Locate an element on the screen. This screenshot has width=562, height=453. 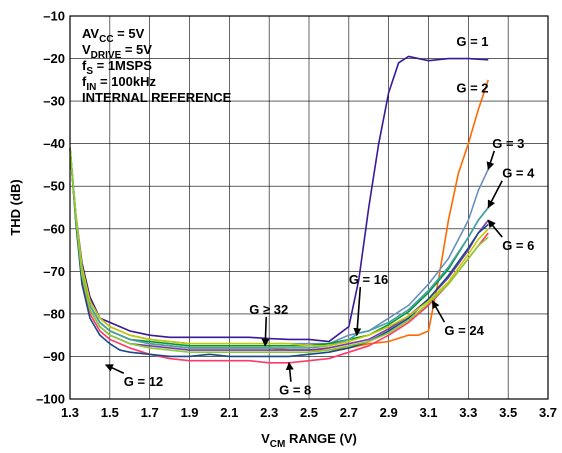
y-axis-label: THD (dB) is located at coordinates (15, 207).